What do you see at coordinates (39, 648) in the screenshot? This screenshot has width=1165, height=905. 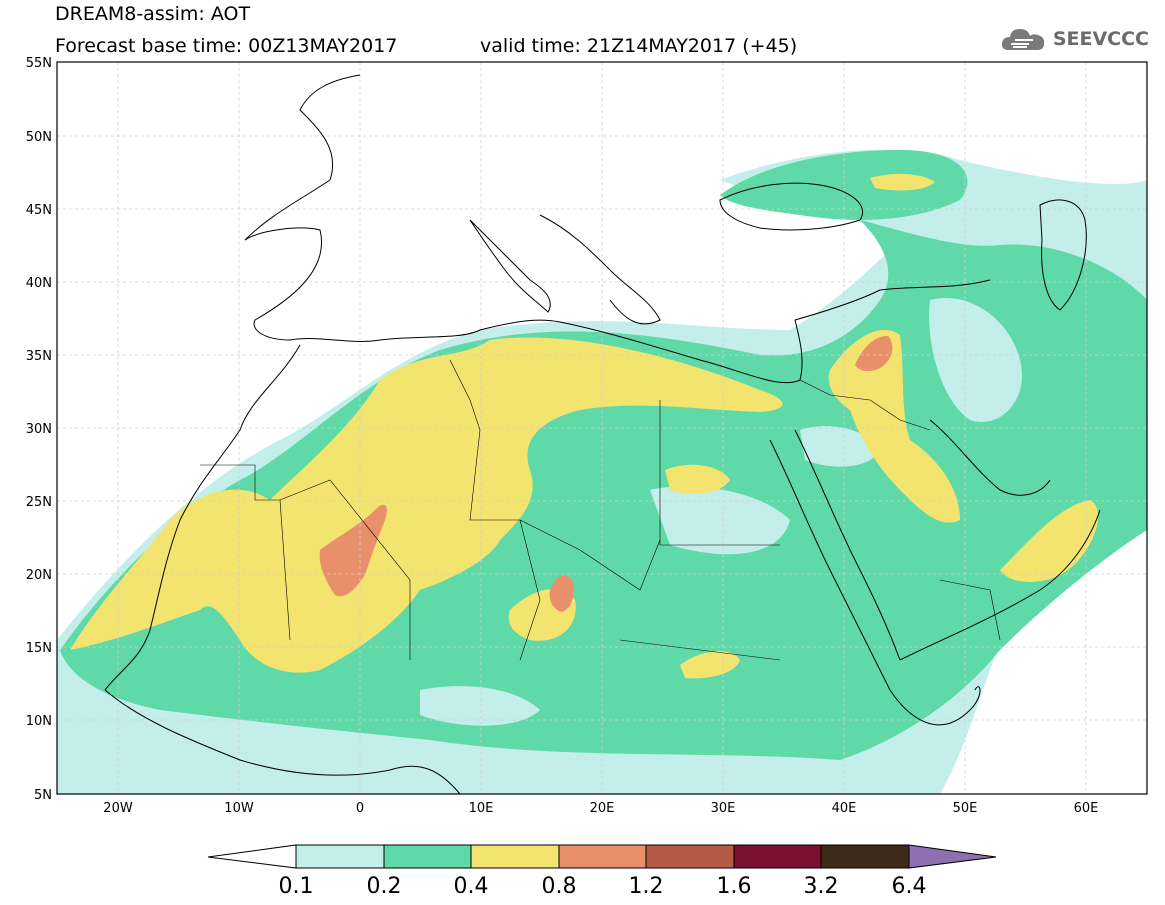 I see `lat-label-15N: 15N` at bounding box center [39, 648].